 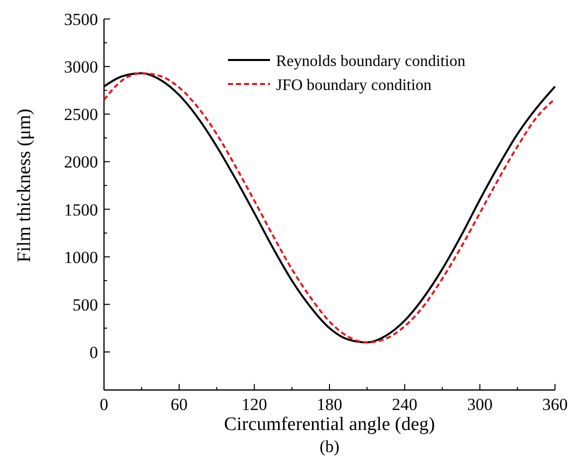 I want to click on y-tick-label: 3000, so click(x=81, y=67).